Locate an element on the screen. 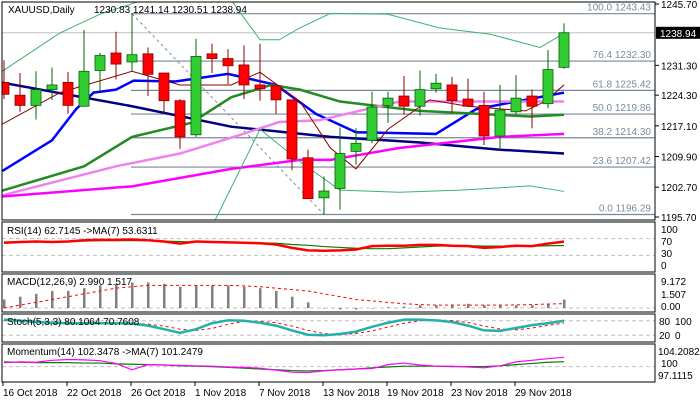 This screenshot has height=400, width=700. bollinger-upper-line is located at coordinates (283, 37).